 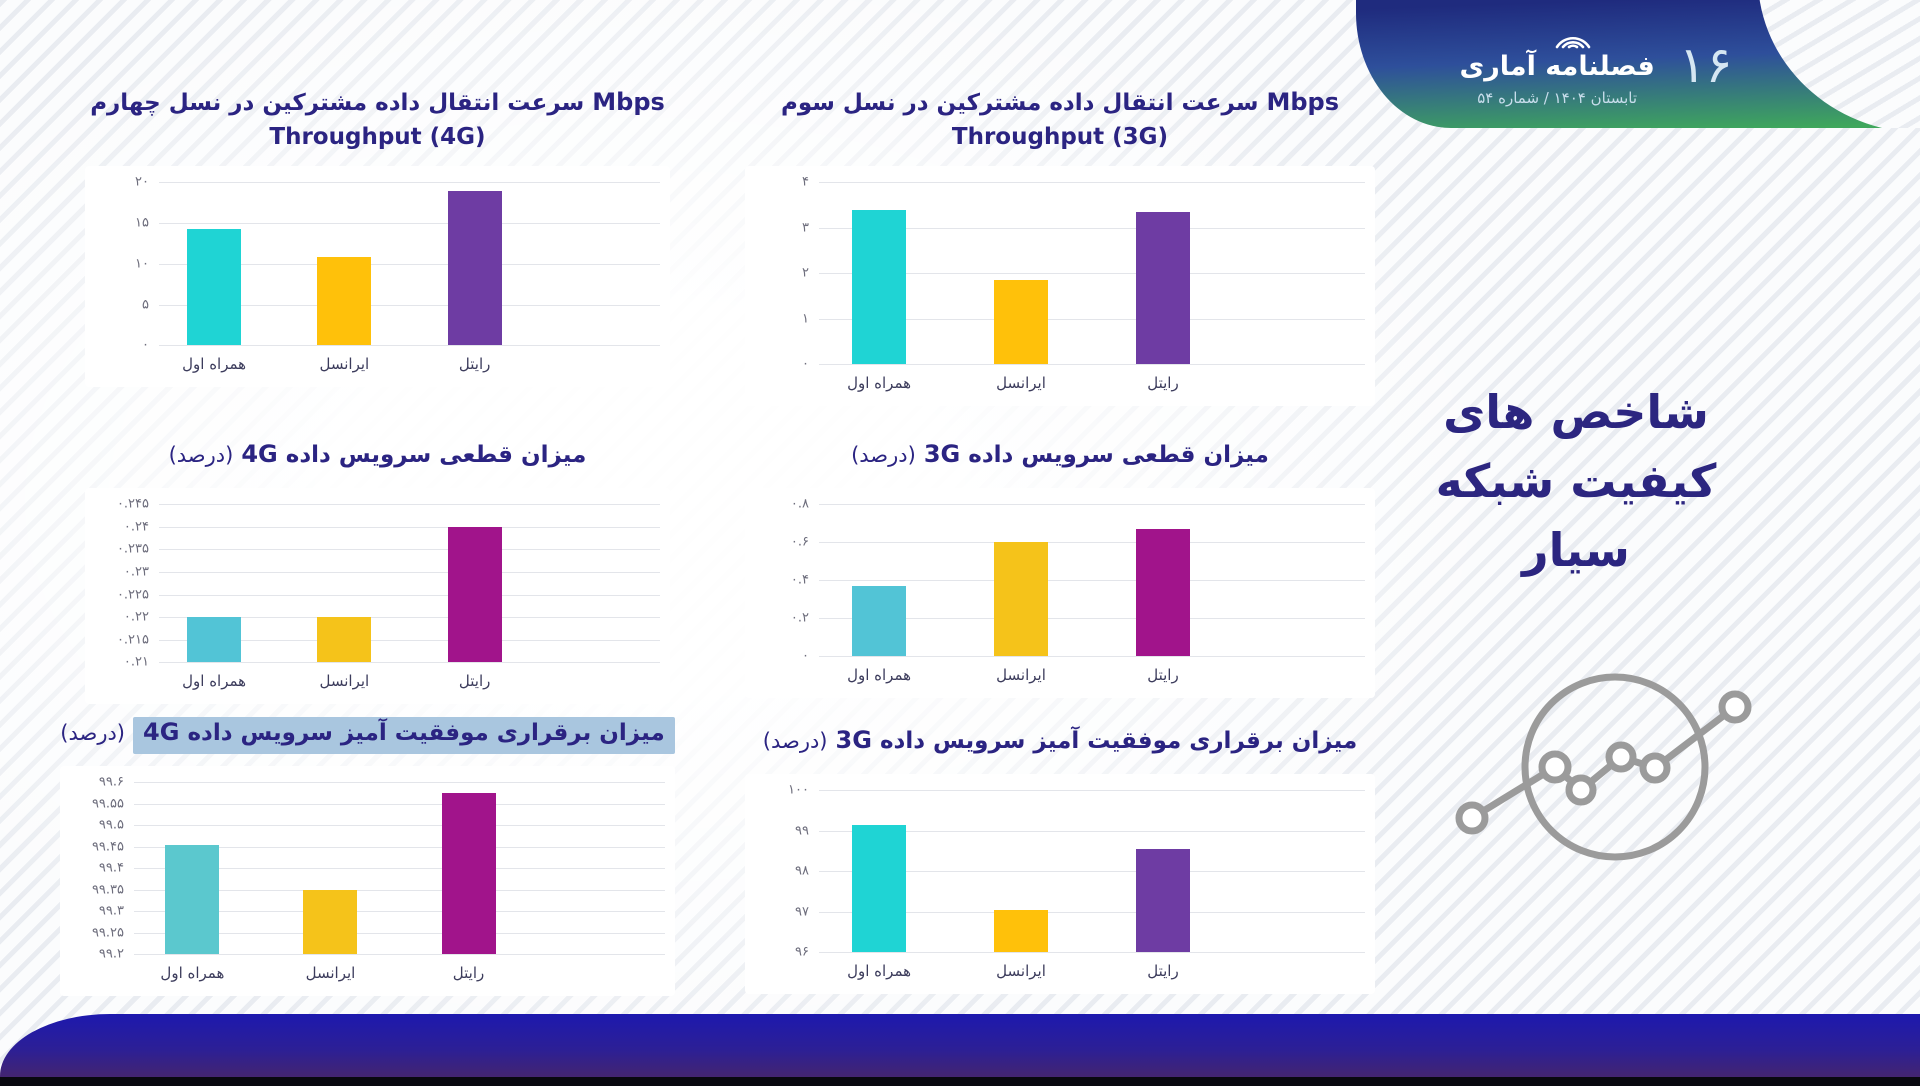 I want to click on y-tick-label: ۰.۲۴۵, so click(x=132, y=504).